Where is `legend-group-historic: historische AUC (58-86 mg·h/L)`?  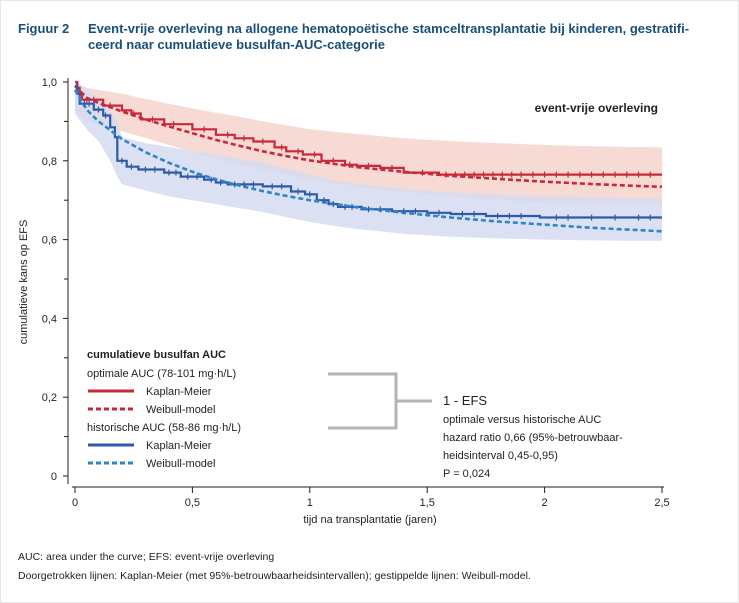 legend-group-historic: historische AUC (58-86 mg·h/L) is located at coordinates (164, 428).